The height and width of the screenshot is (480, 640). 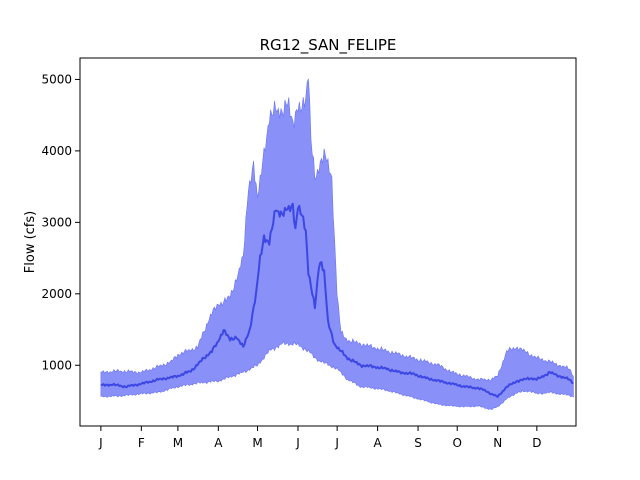 I want to click on chart-title: RG12_SAN_FELIPE, so click(x=328, y=45).